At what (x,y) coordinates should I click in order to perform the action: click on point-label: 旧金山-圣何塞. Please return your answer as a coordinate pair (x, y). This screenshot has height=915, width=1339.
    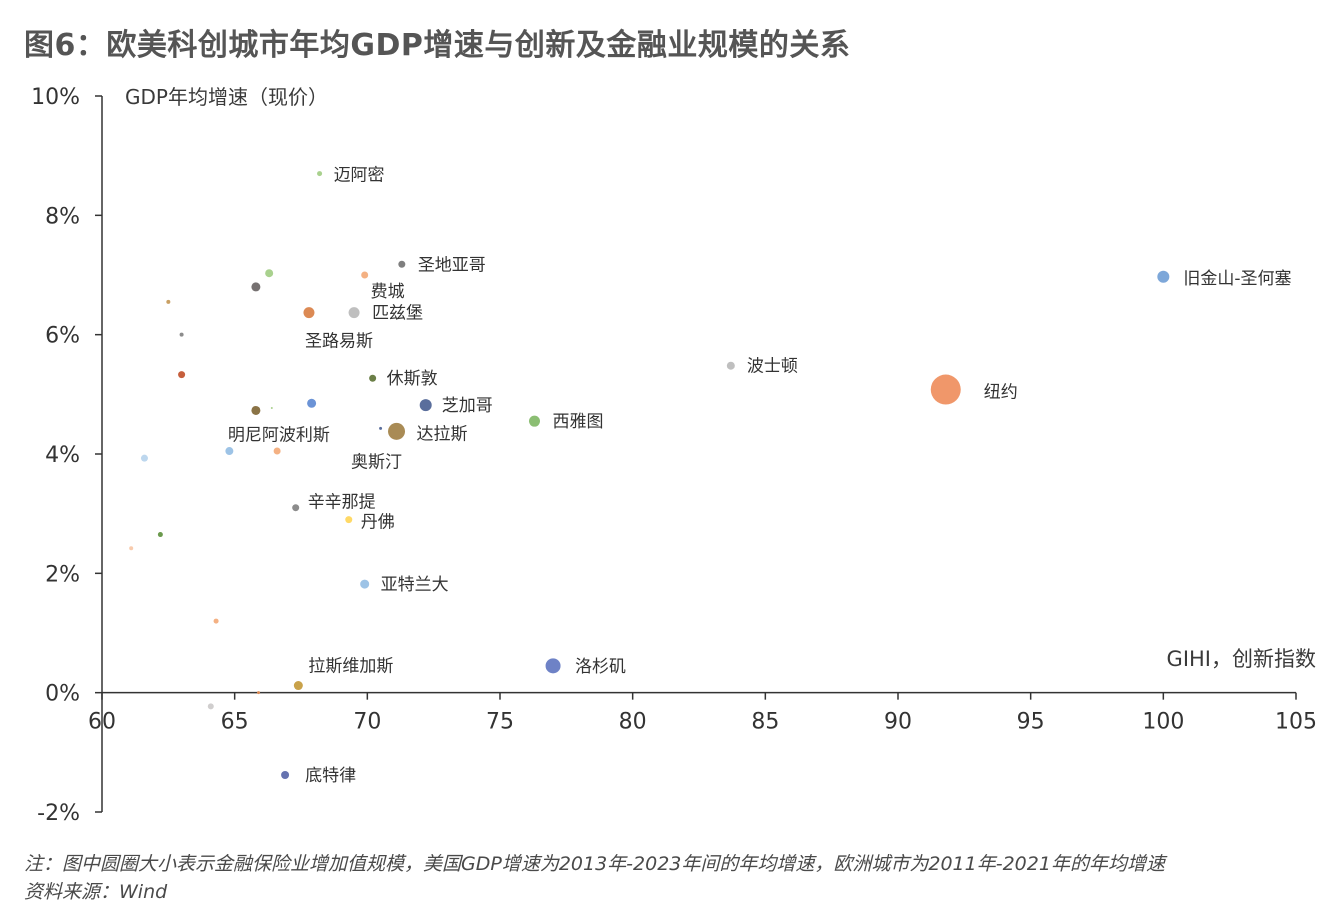
    Looking at the image, I should click on (1237, 279).